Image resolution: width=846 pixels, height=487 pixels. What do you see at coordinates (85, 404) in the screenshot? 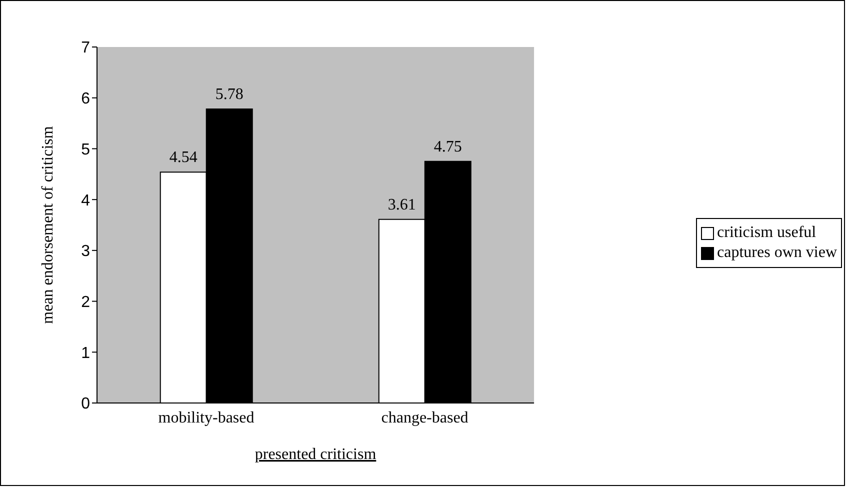
I see `y-tick-label: 0` at bounding box center [85, 404].